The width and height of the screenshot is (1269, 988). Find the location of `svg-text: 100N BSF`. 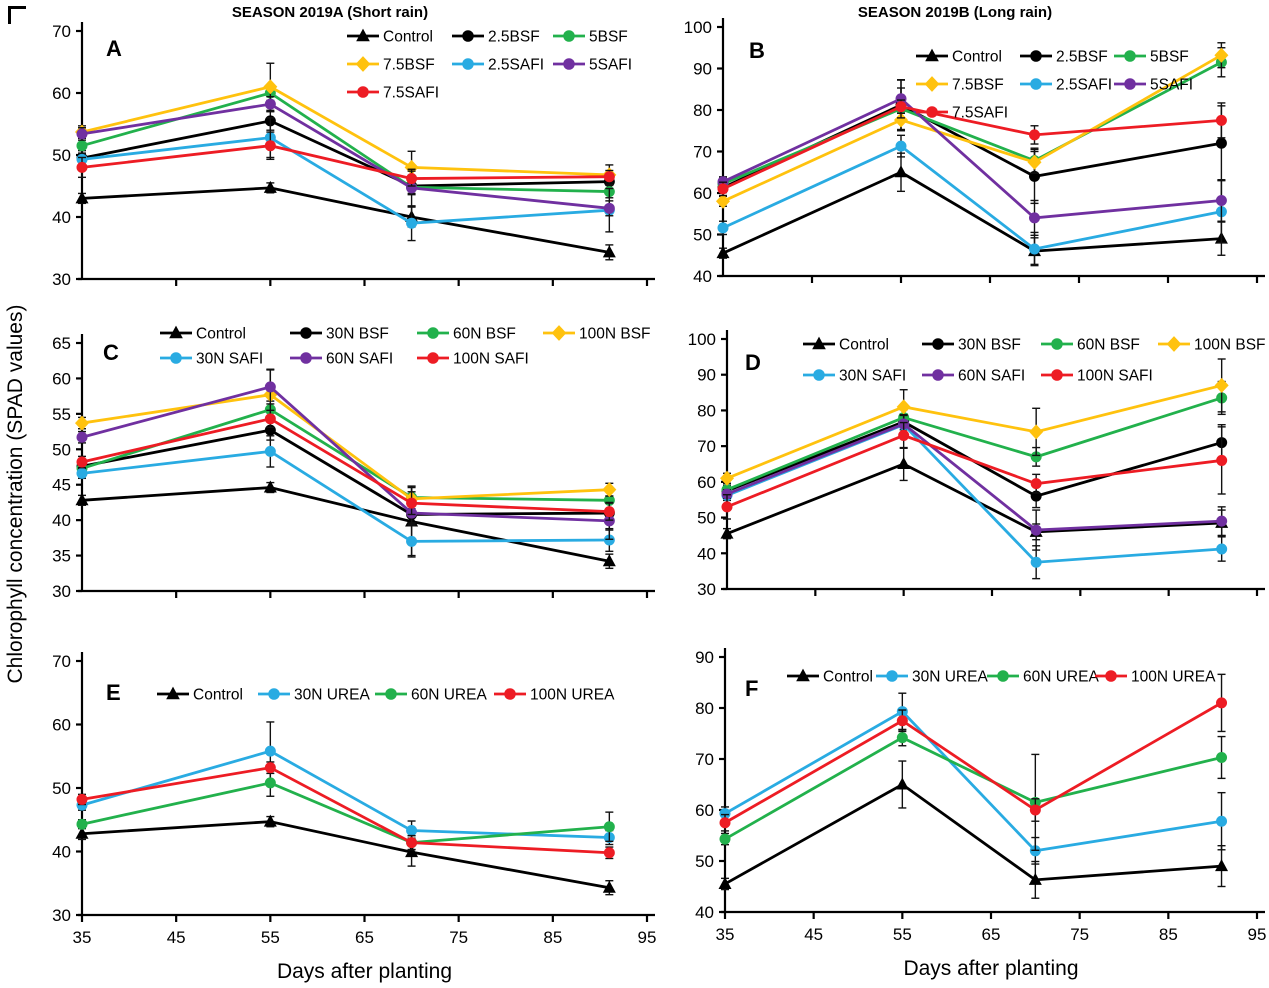

svg-text: 100N BSF is located at coordinates (615, 334).